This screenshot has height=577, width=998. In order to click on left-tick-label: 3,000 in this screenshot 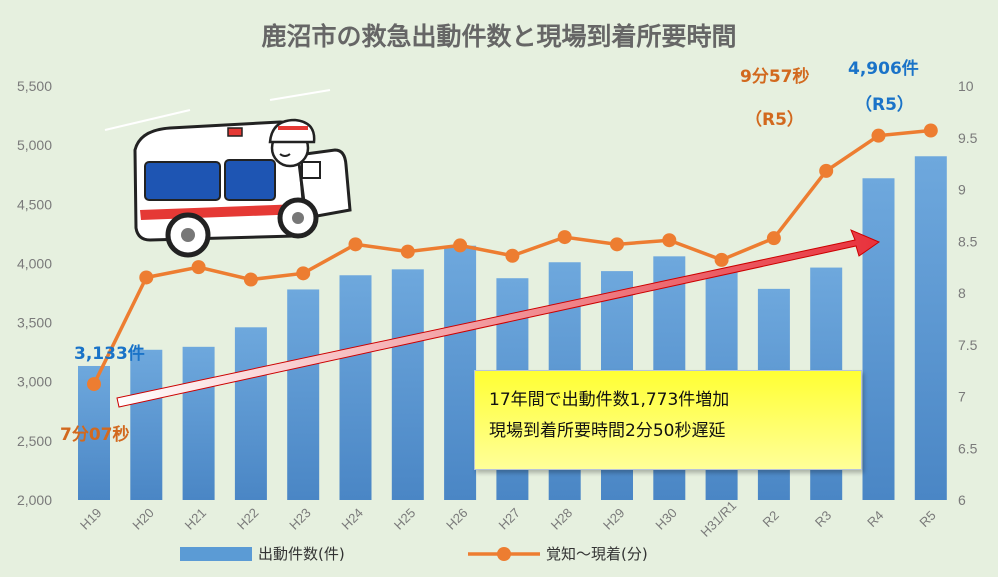, I will do `click(34, 382)`.